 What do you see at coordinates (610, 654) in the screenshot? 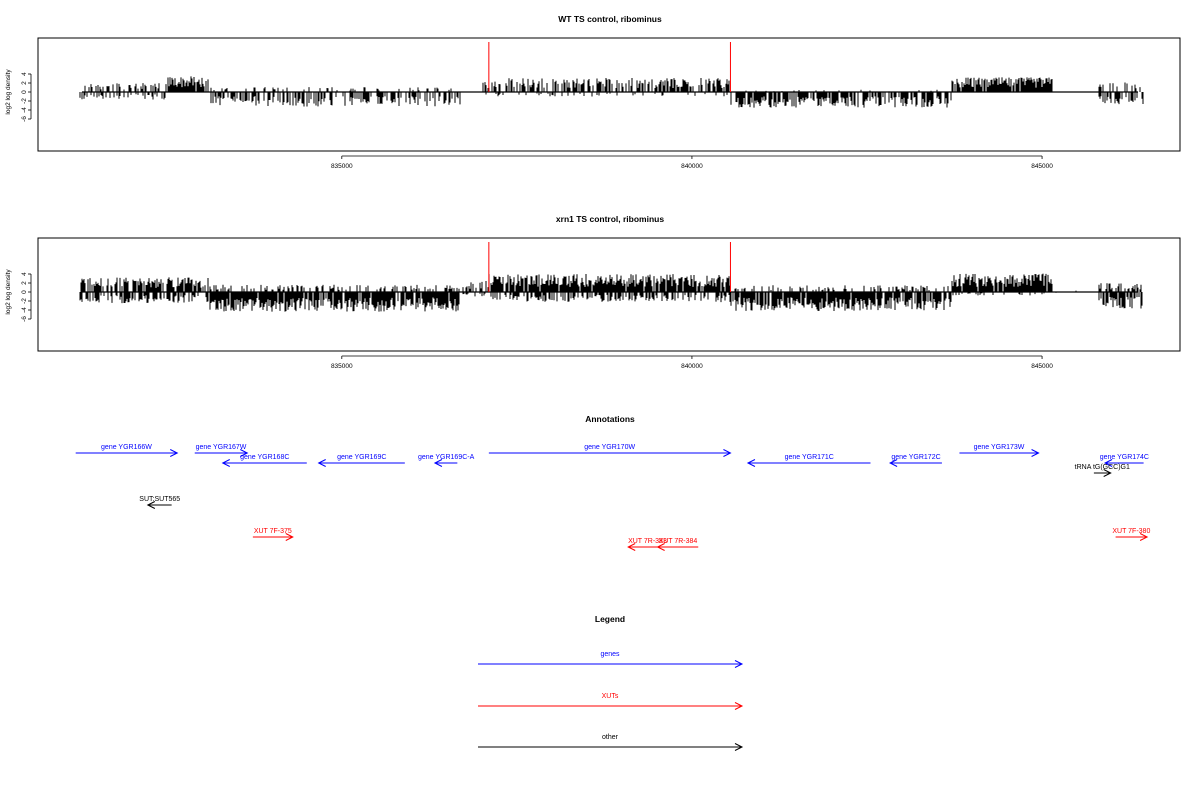
I see `legend-label: genes` at bounding box center [610, 654].